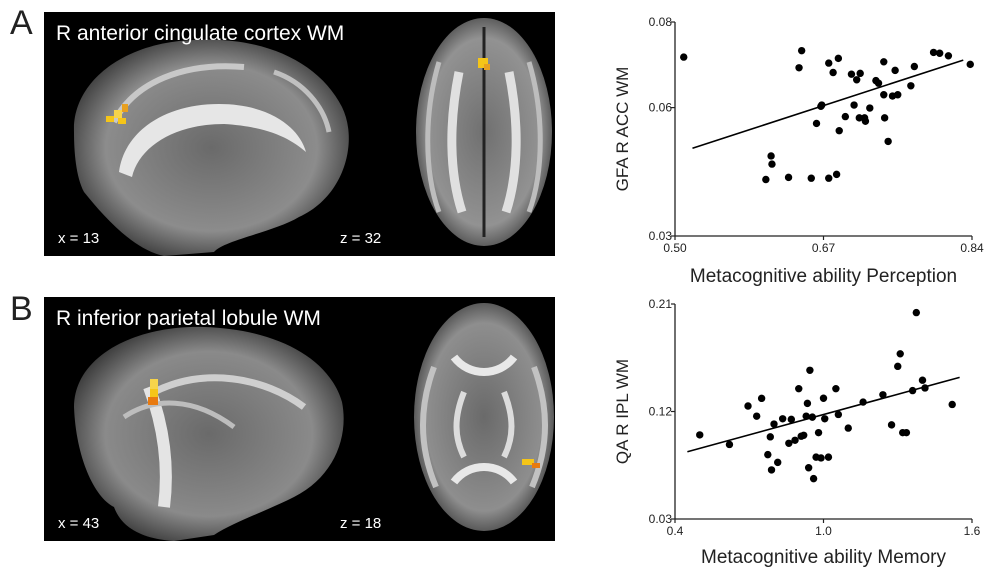 The width and height of the screenshot is (984, 567). What do you see at coordinates (21, 309) in the screenshot?
I see `panel-letter-b: B` at bounding box center [21, 309].